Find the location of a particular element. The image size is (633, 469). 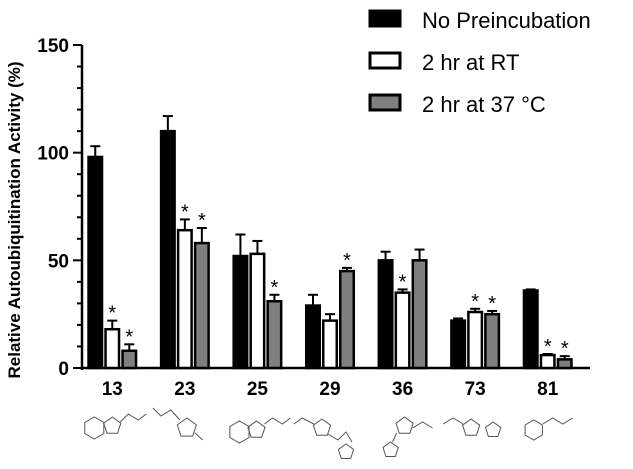

legend: No Preincubation 2 hr at RT 2 hr at 37 °C is located at coordinates (479, 62).